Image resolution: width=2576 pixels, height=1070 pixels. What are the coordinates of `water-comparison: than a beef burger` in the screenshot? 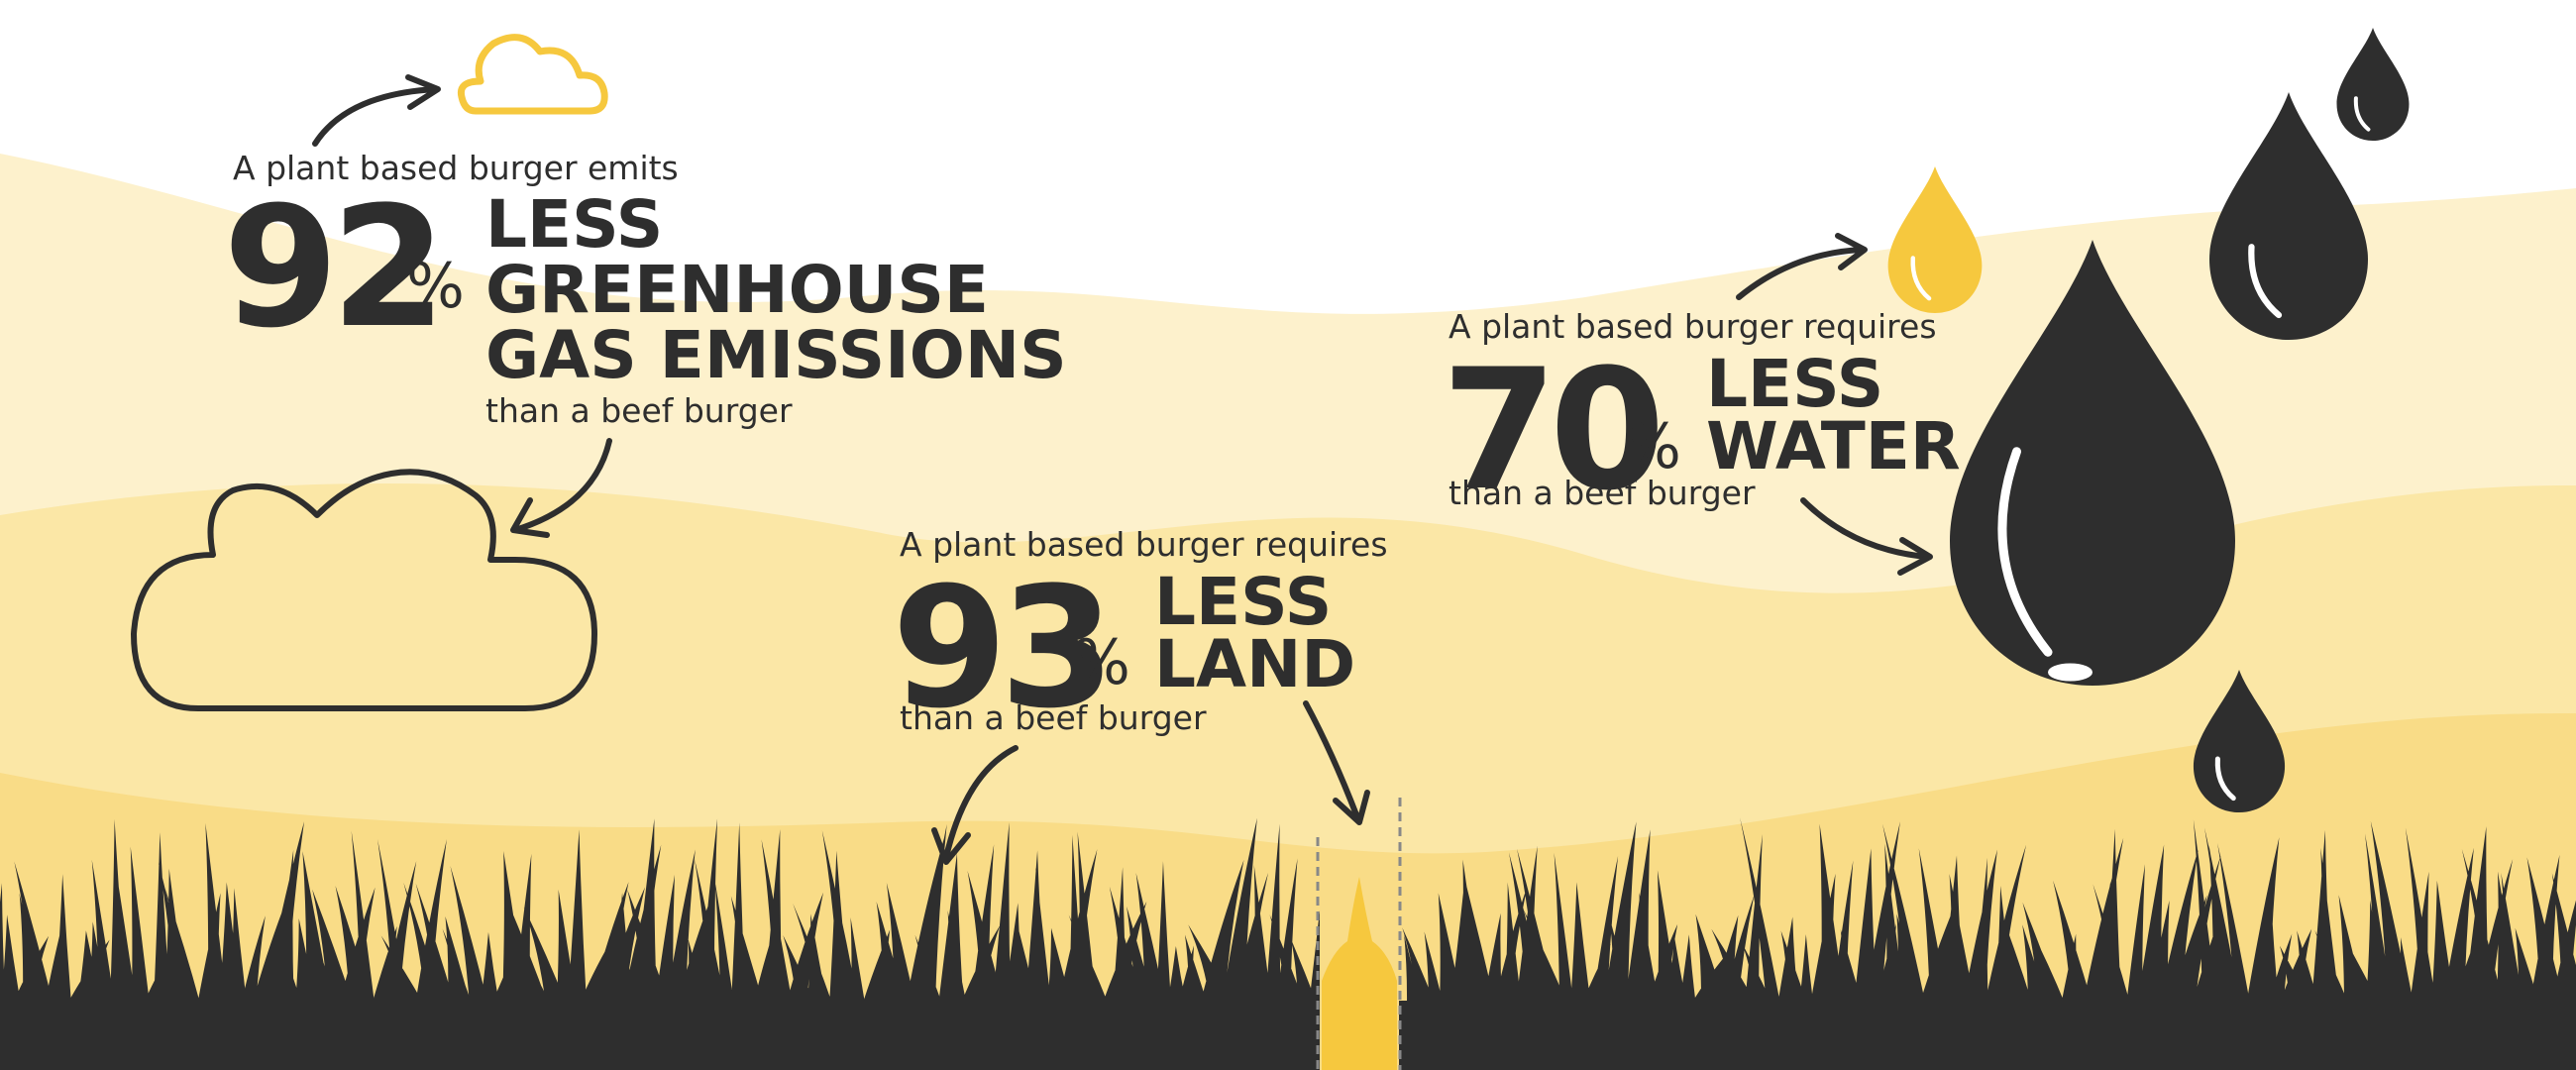 It's located at (1603, 493).